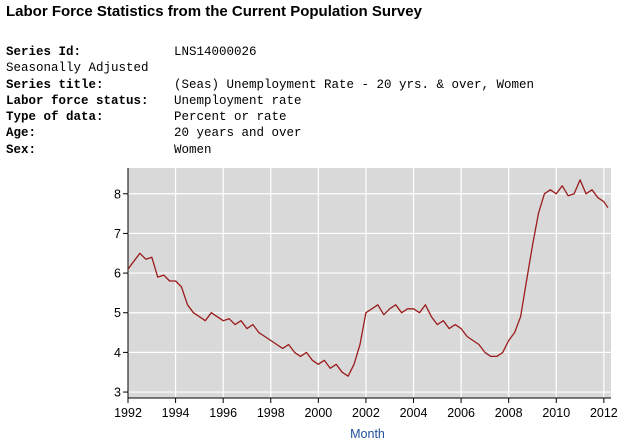  Describe the element at coordinates (215, 52) in the screenshot. I see `meta-value: LNS14000026` at that location.